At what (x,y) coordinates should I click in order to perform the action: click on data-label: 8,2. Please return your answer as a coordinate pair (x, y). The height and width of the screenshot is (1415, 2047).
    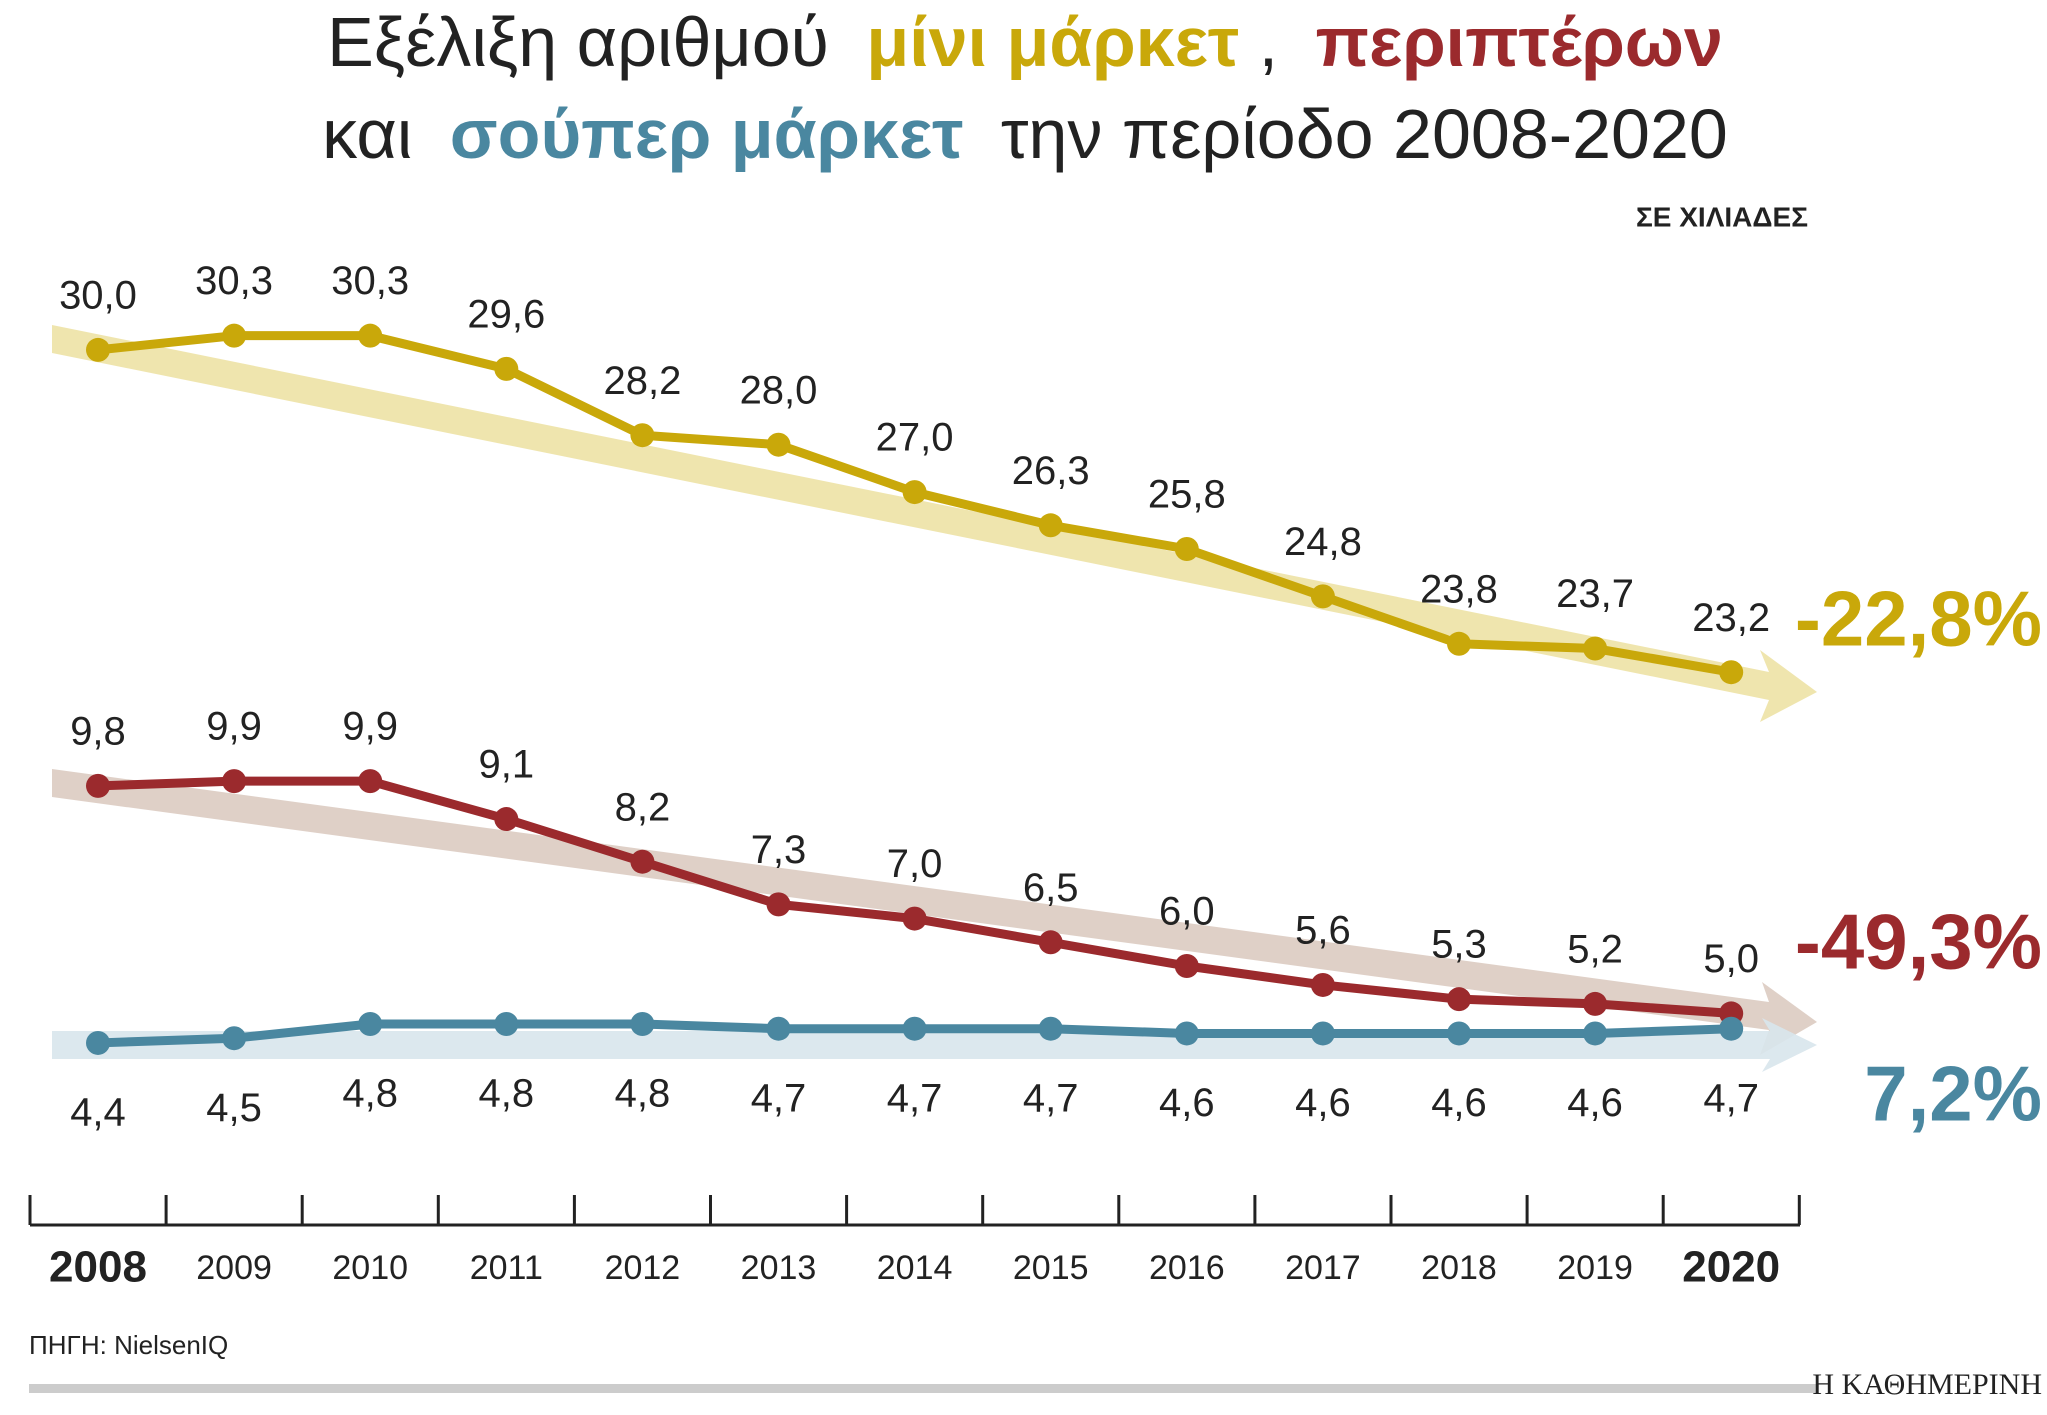
    Looking at the image, I should click on (643, 807).